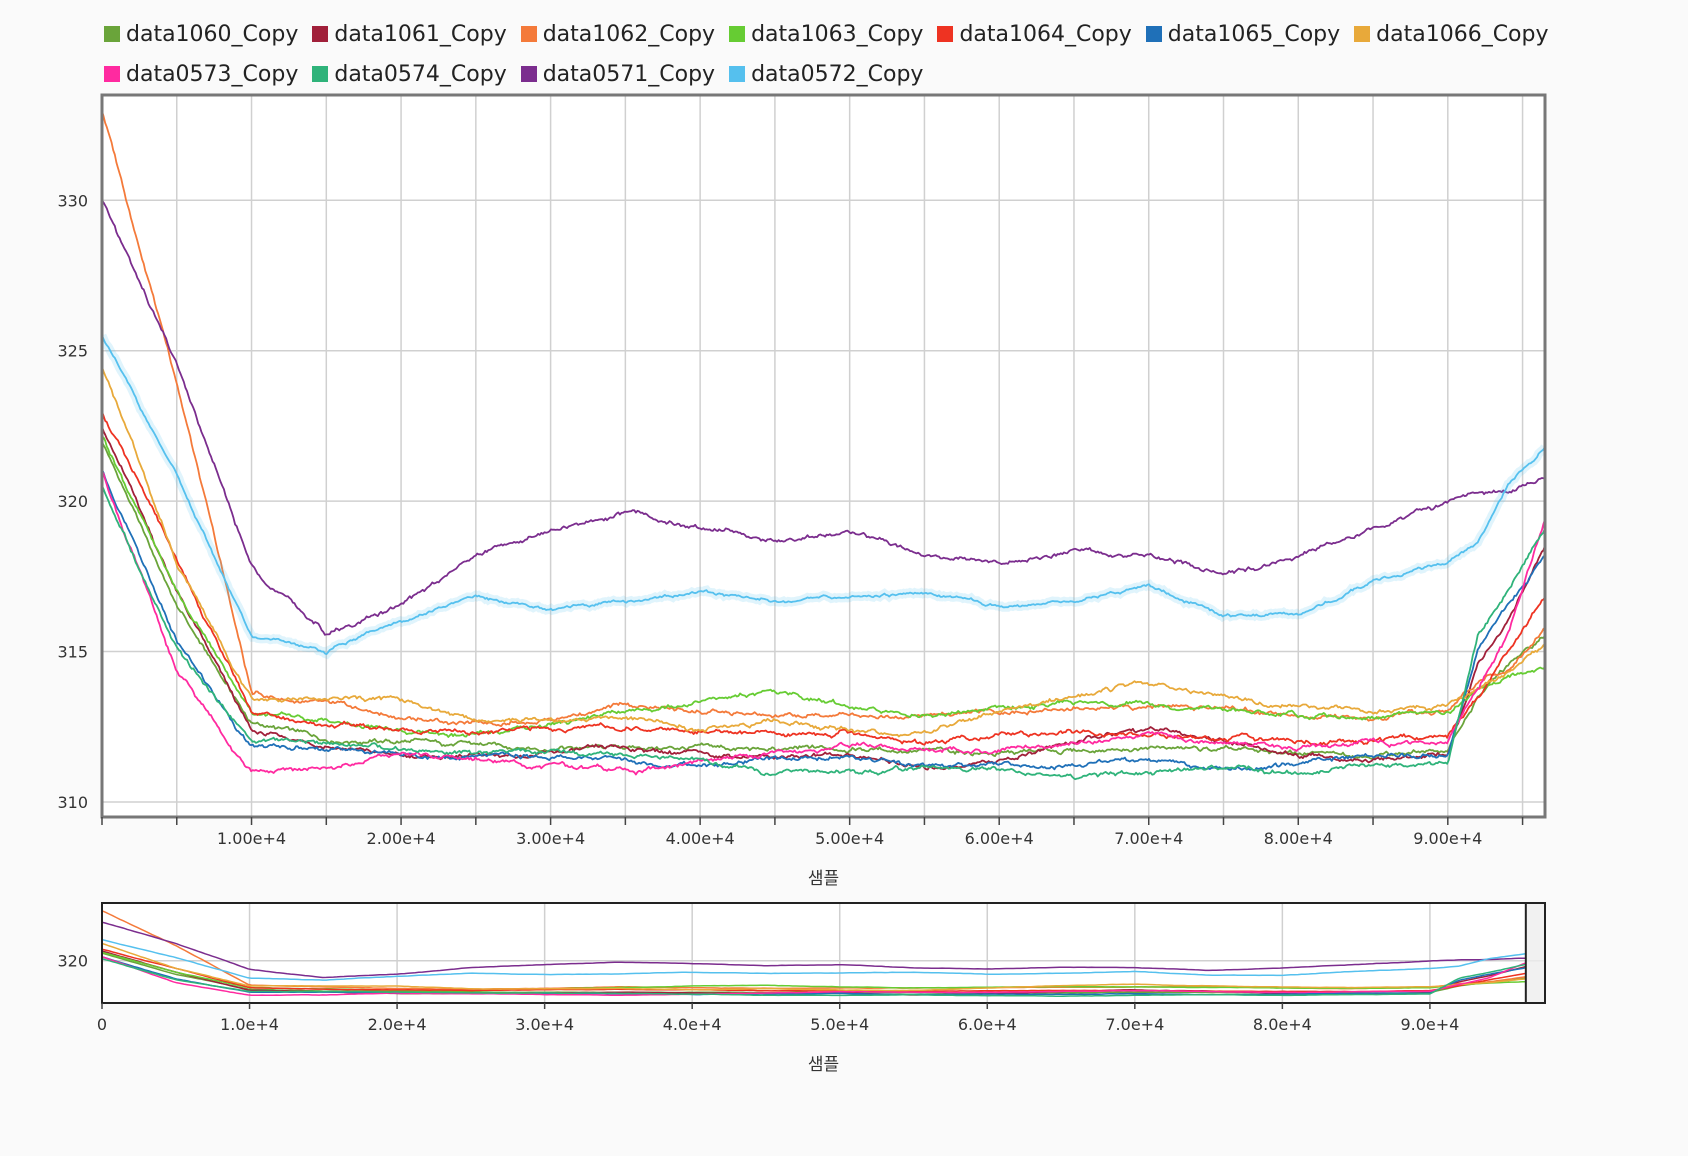  I want to click on overview-series-group, so click(814, 954).